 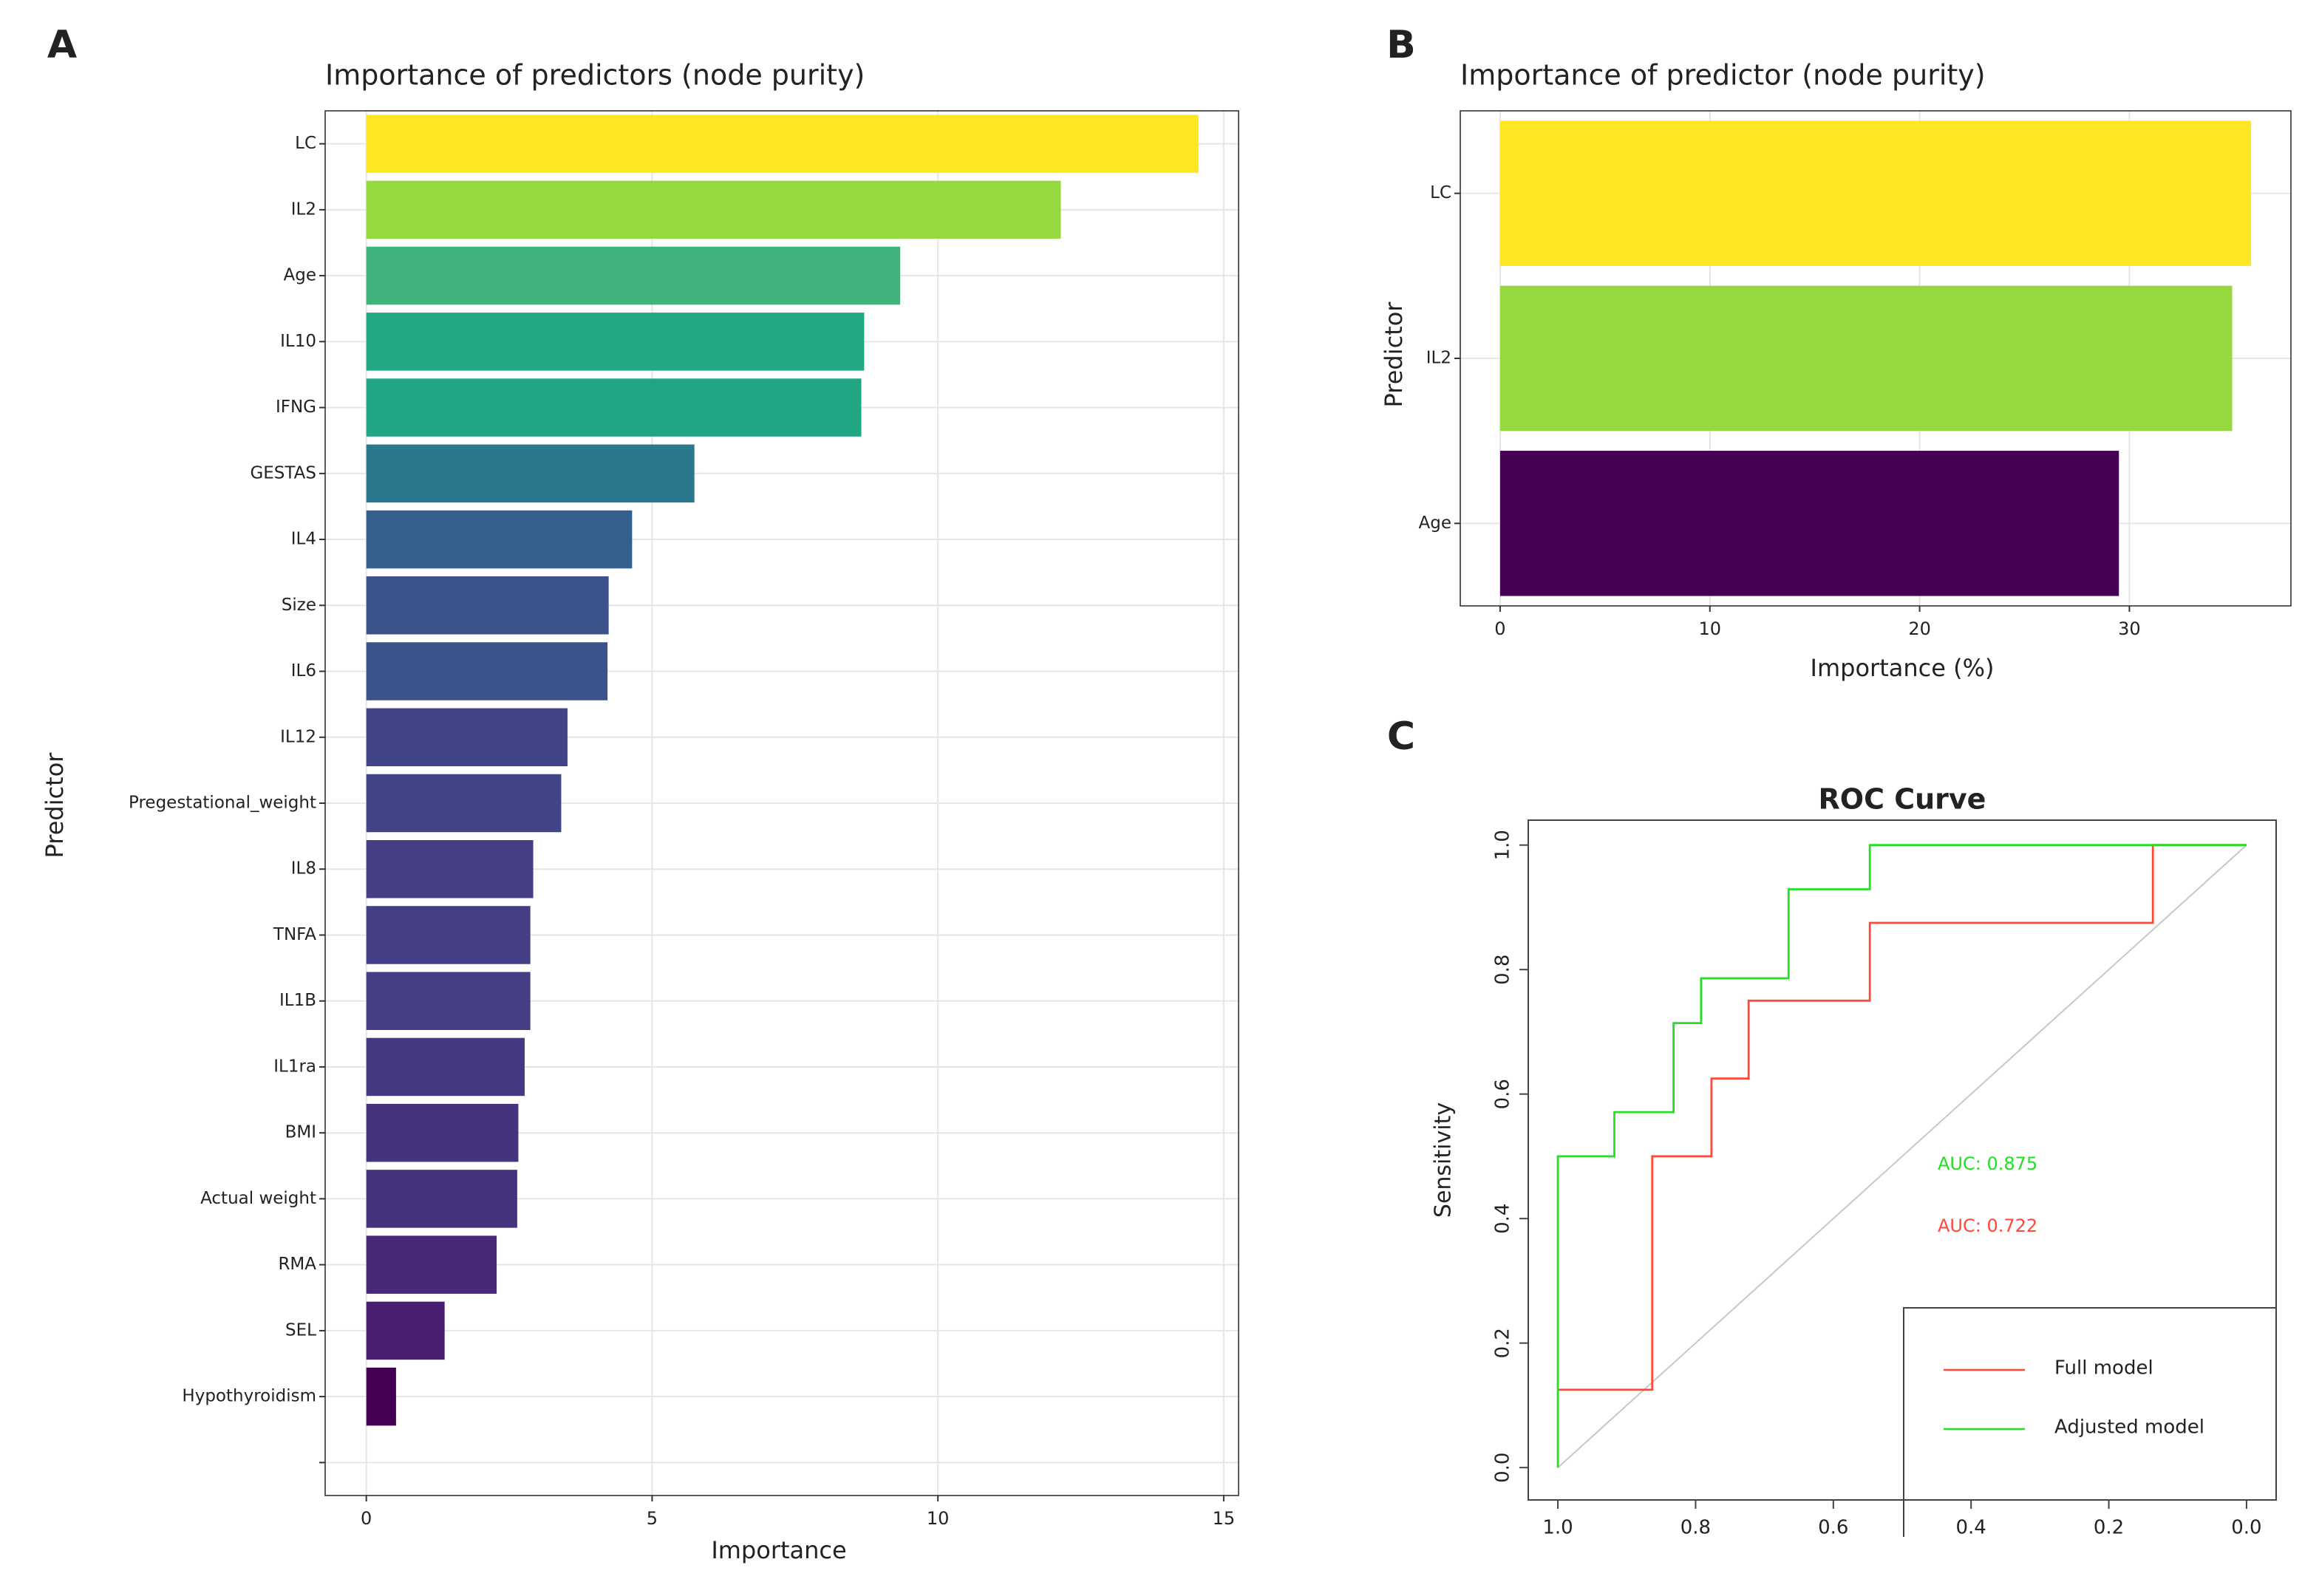 What do you see at coordinates (1503, 1343) in the screenshot?
I see `y-tick-label: 0.2` at bounding box center [1503, 1343].